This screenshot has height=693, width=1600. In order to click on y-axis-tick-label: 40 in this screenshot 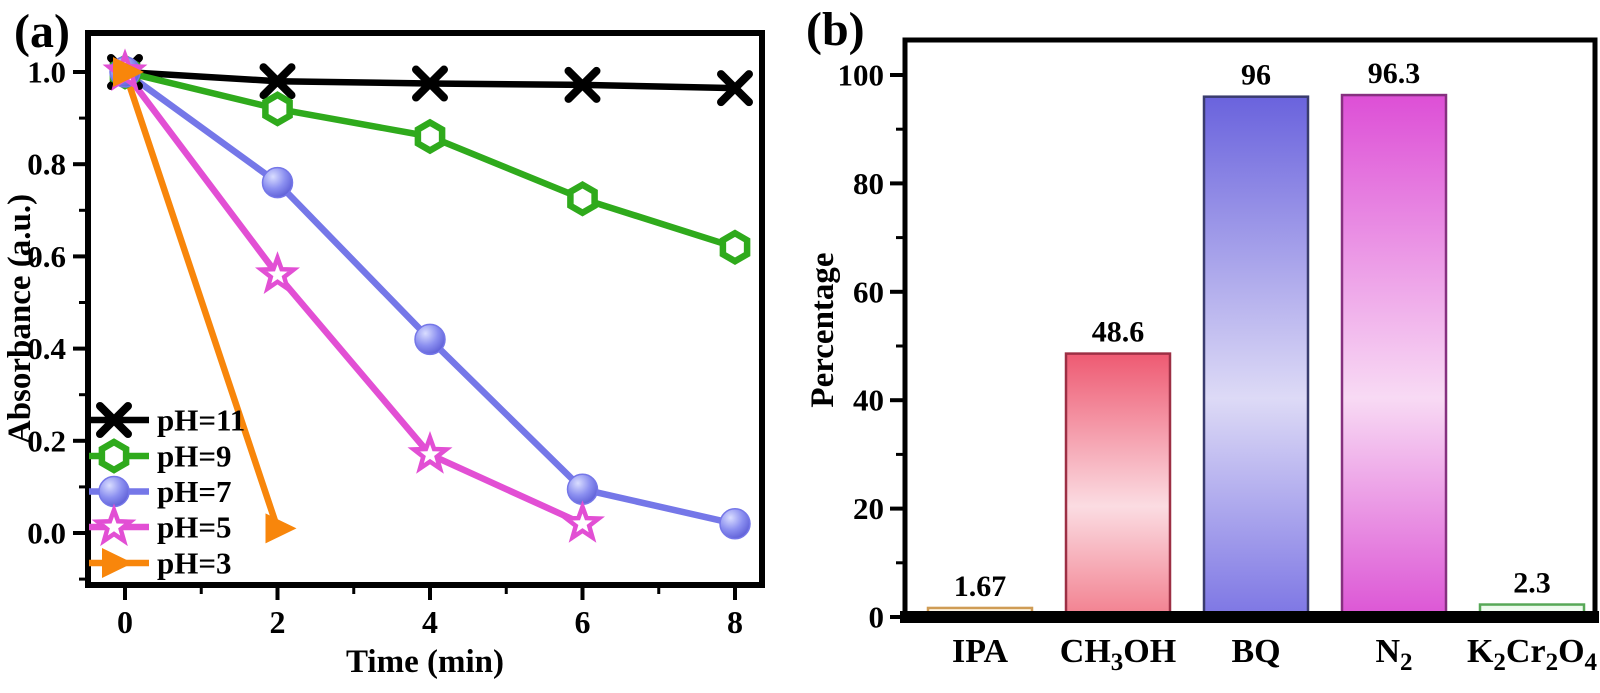, I will do `click(868, 400)`.